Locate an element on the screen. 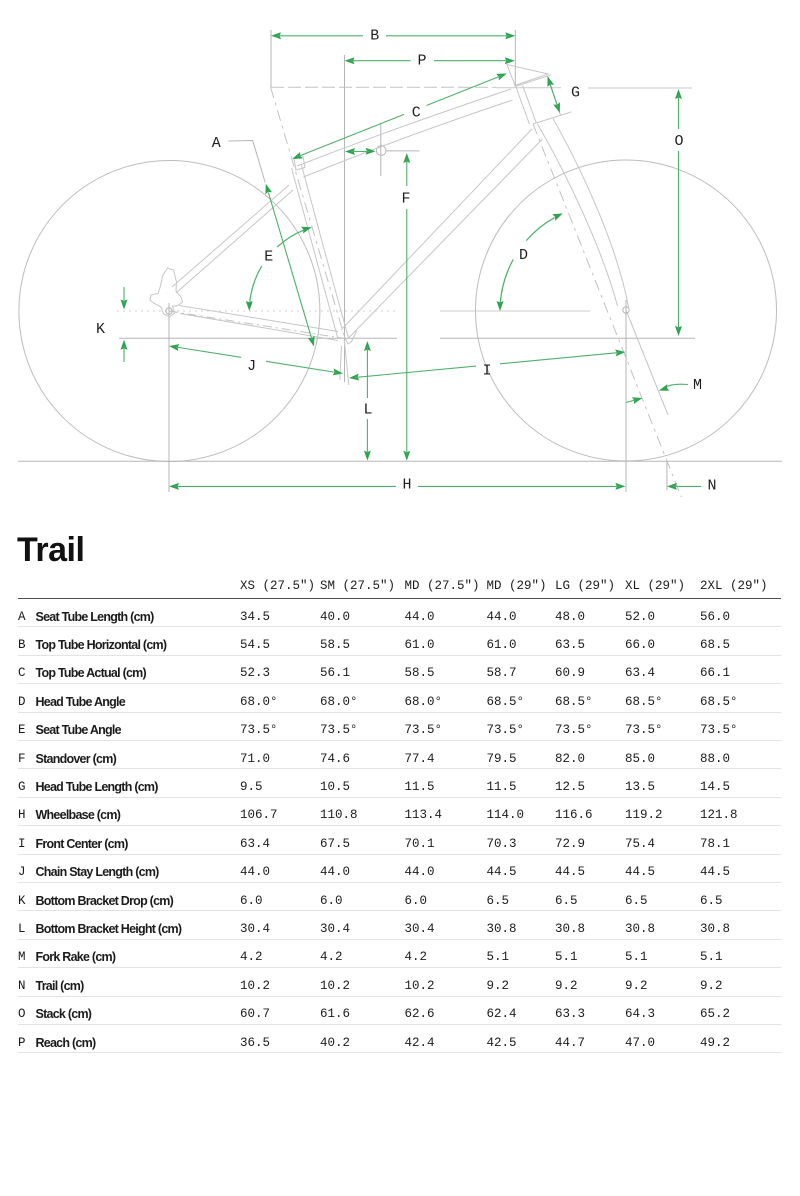 The image size is (800, 1196). svg-text: H is located at coordinates (406, 485).